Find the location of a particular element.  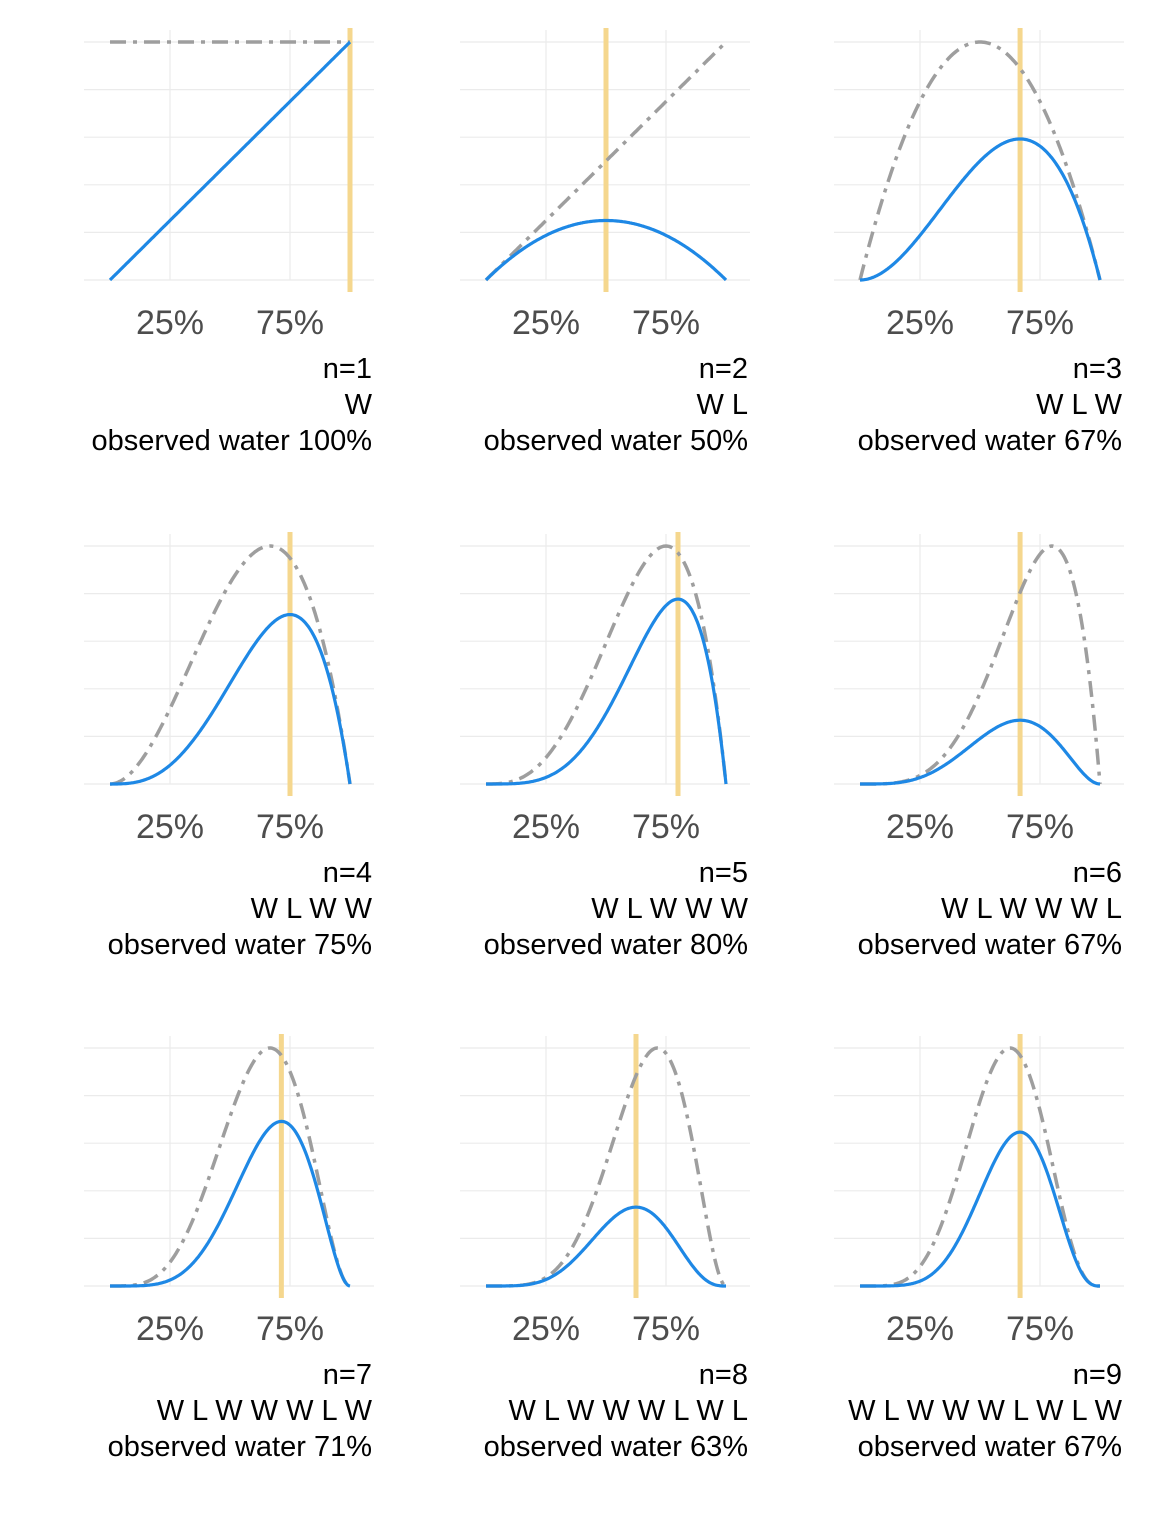

observed-water-label: observed water 63% is located at coordinates (615, 1447).